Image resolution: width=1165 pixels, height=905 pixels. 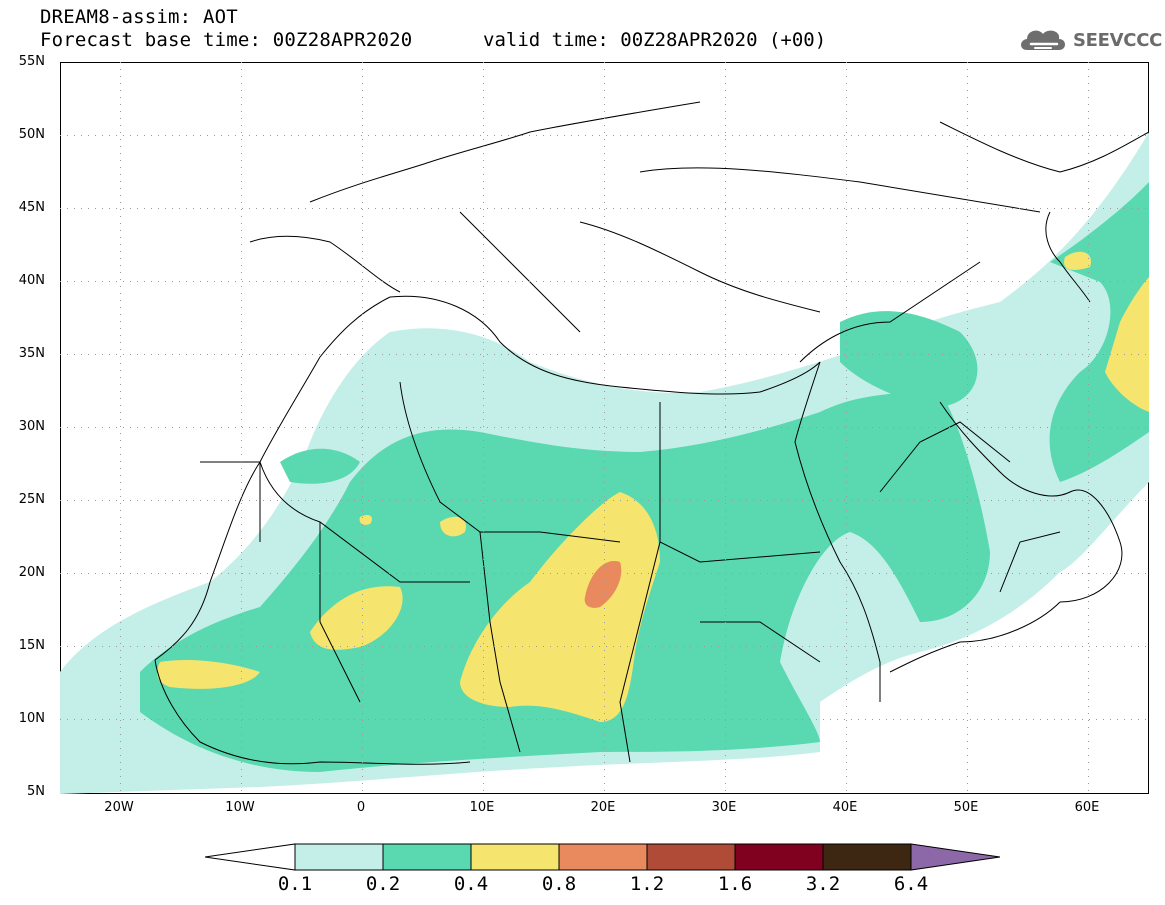 What do you see at coordinates (31, 134) in the screenshot?
I see `lat-label: 50N` at bounding box center [31, 134].